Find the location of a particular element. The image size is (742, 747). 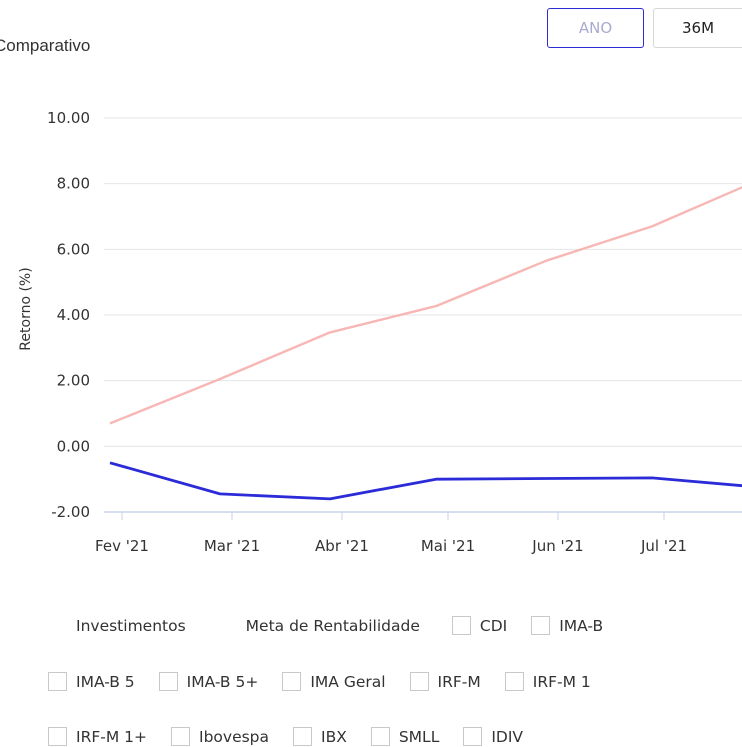

period-36m-button: 36M is located at coordinates (697, 28).